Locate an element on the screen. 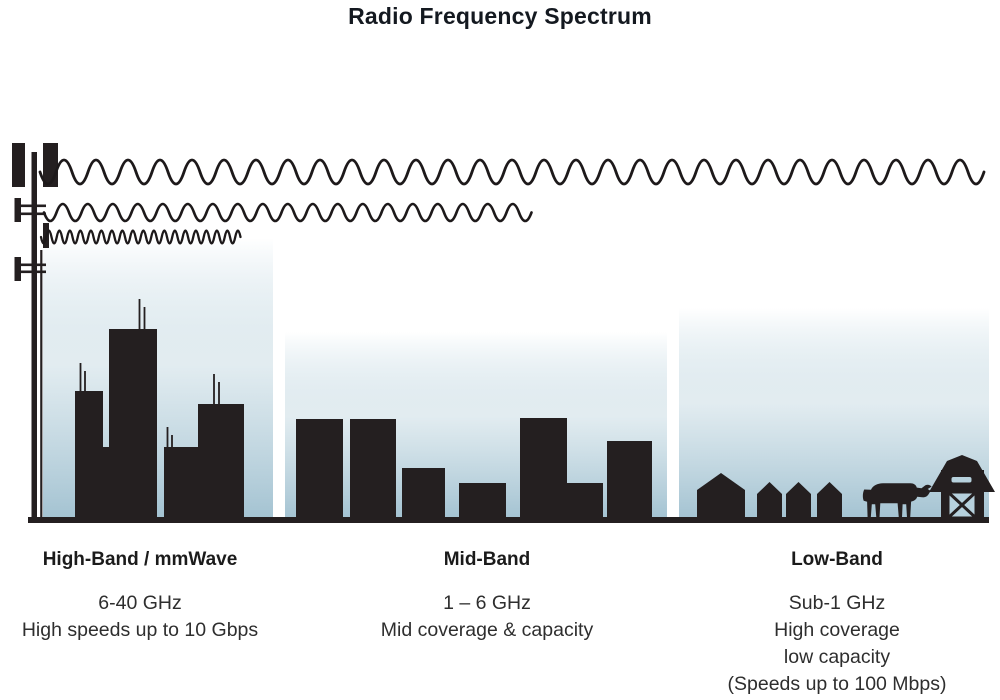  ground-line is located at coordinates (508, 520).